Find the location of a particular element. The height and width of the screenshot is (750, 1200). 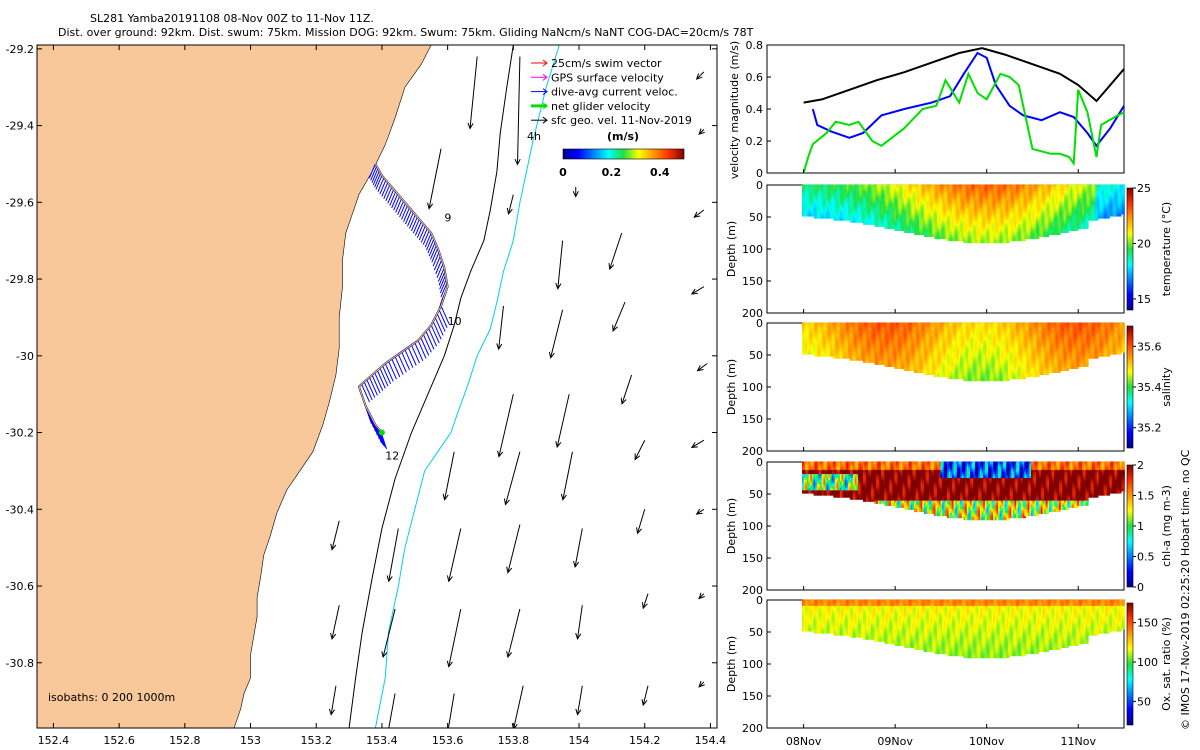

velocity-panel: 00.20.40.60.8 velocity magnitude (m/s) is located at coordinates (926, 109).